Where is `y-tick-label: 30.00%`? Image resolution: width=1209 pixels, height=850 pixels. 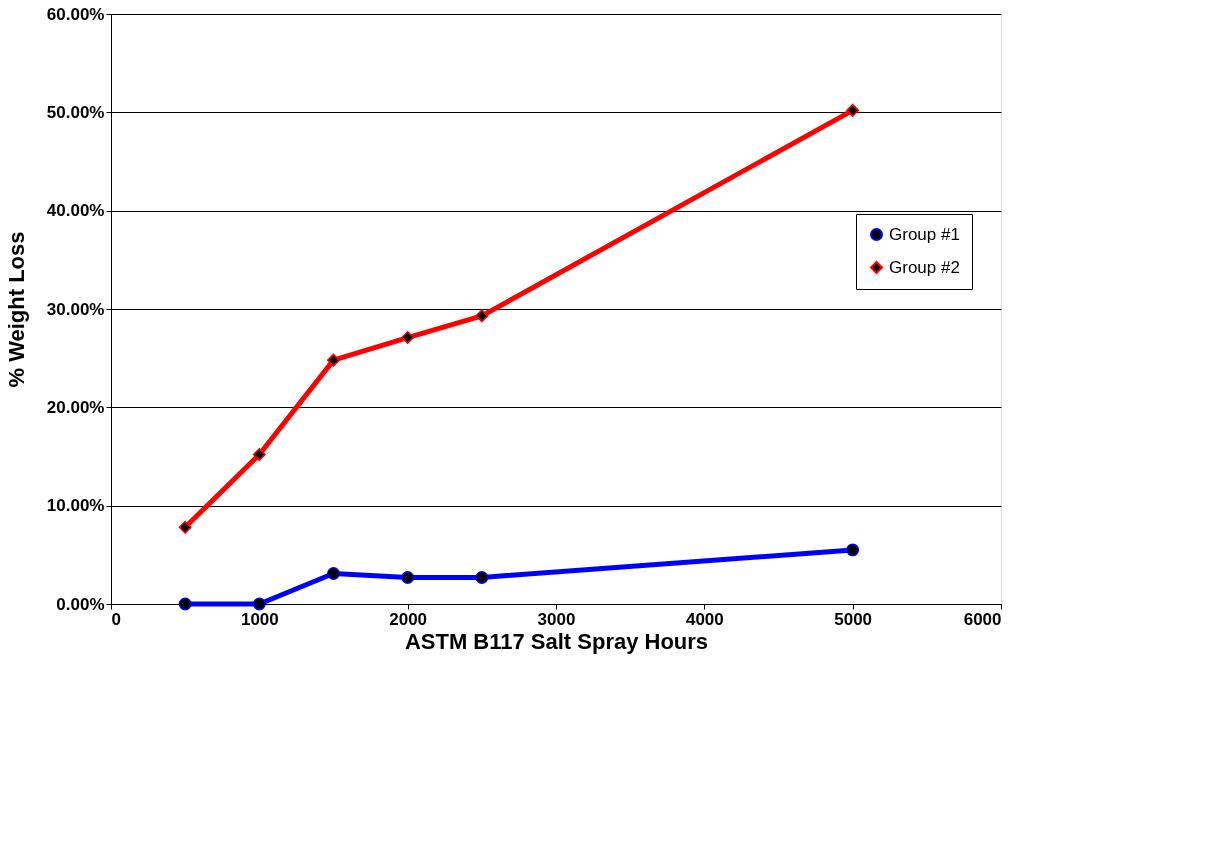 y-tick-label: 30.00% is located at coordinates (75, 309).